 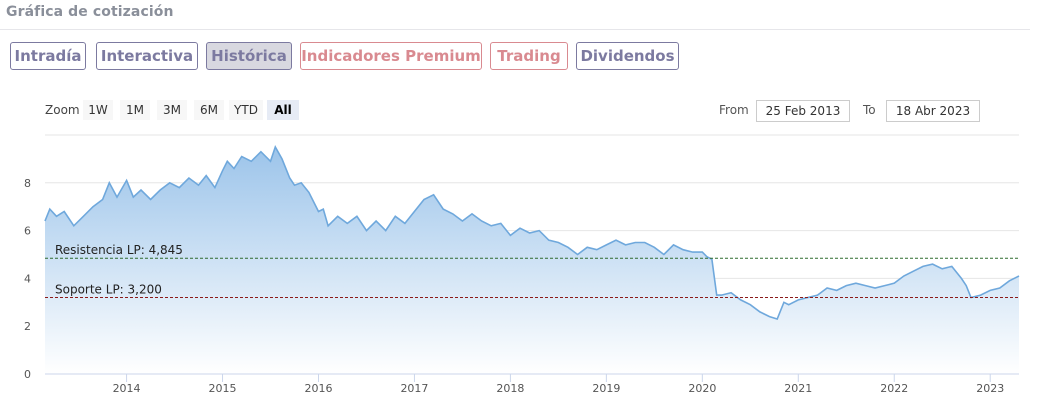 I want to click on y-tick-label: 4, so click(x=27, y=278).